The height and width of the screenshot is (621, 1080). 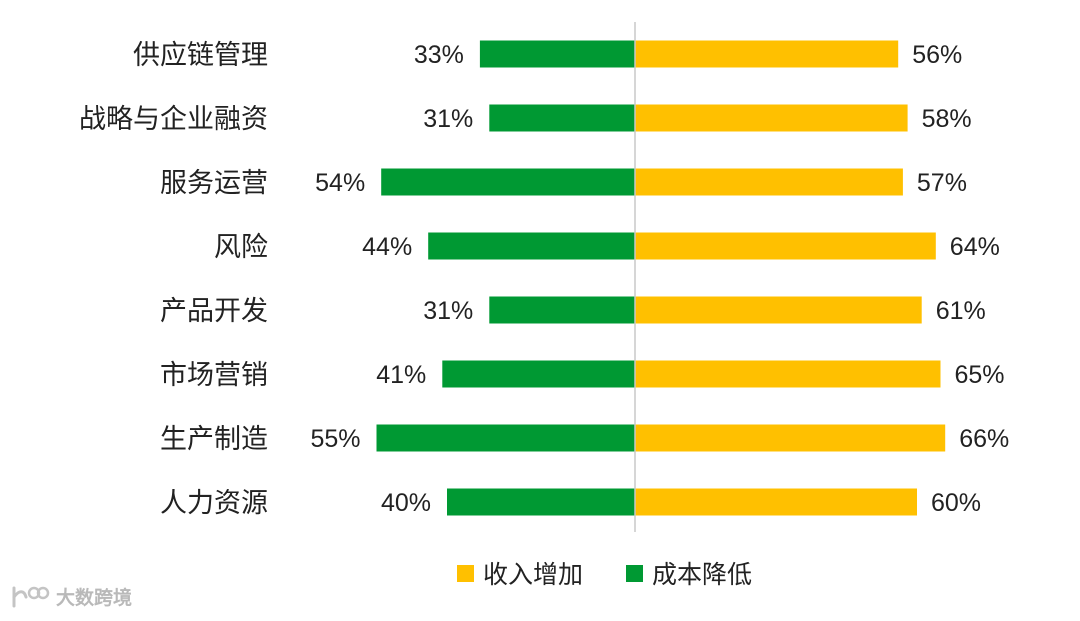 What do you see at coordinates (634, 573) in the screenshot?
I see `legend-swatch-cost` at bounding box center [634, 573].